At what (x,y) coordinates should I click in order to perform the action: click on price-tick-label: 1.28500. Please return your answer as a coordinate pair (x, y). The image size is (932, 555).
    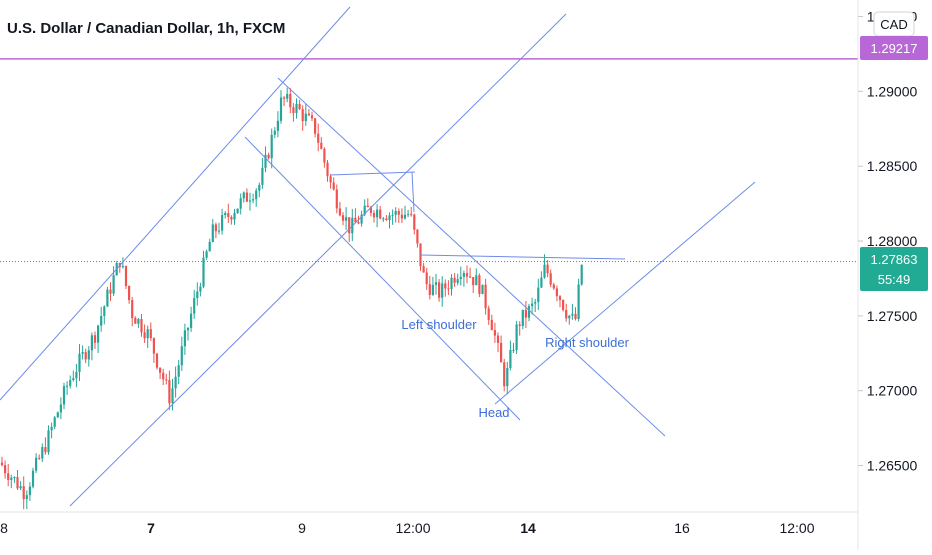
    Looking at the image, I should click on (892, 166).